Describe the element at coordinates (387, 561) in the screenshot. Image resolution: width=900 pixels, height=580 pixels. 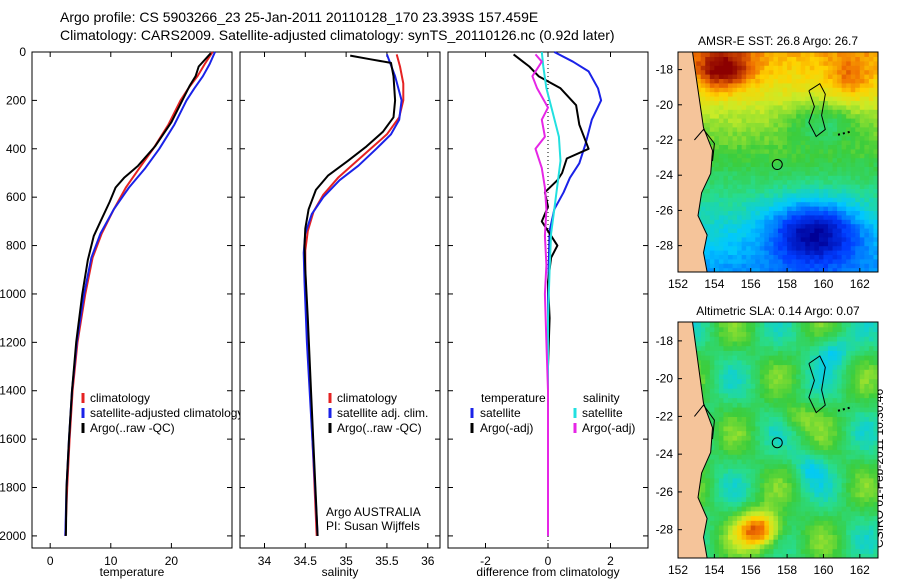
I see `x-tick-label: 35.5` at that location.